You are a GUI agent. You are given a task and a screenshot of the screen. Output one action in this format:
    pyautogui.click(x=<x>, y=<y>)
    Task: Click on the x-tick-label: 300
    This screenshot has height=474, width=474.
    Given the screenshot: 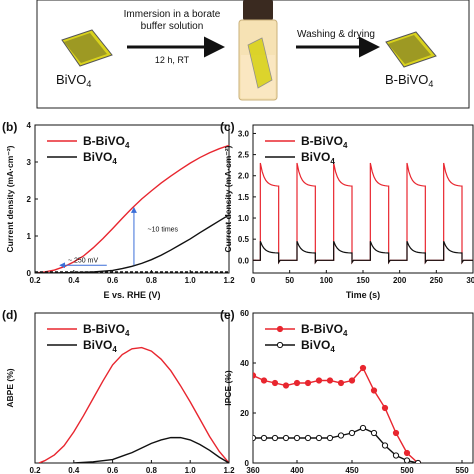 What is the action you would take?
    pyautogui.click(x=470, y=280)
    